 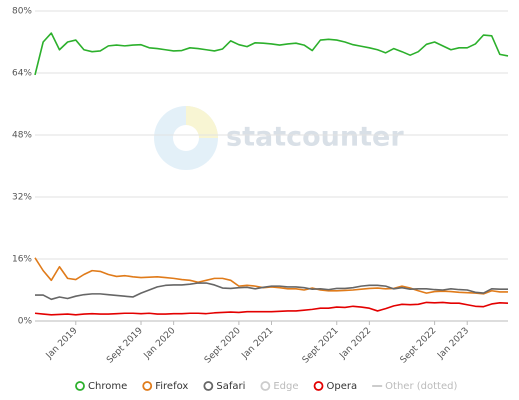 I want to click on legend-item: Opera, so click(x=335, y=386).